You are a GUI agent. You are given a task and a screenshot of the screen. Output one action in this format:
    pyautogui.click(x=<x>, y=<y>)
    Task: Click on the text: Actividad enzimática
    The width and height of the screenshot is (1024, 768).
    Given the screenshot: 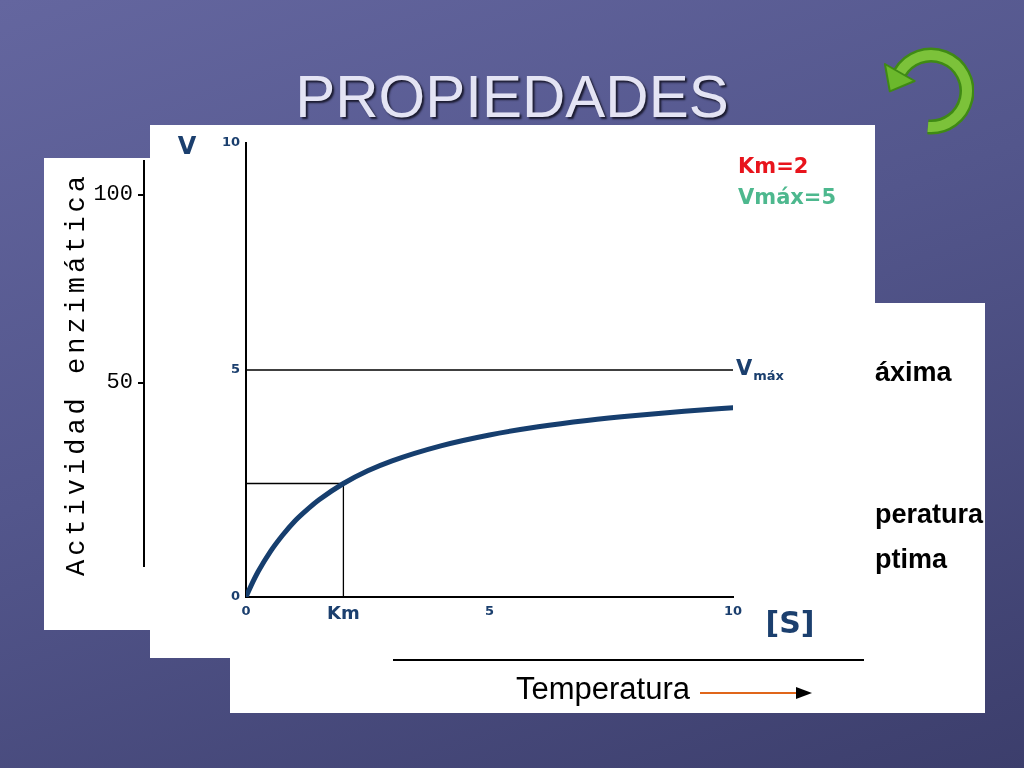 What is the action you would take?
    pyautogui.click(x=77, y=374)
    